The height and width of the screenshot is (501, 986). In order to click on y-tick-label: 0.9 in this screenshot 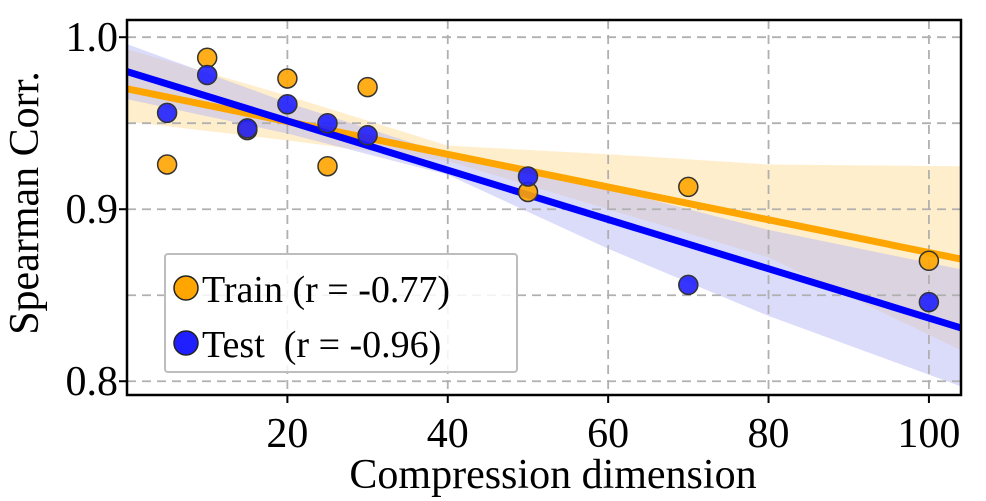, I will do `click(92, 210)`.